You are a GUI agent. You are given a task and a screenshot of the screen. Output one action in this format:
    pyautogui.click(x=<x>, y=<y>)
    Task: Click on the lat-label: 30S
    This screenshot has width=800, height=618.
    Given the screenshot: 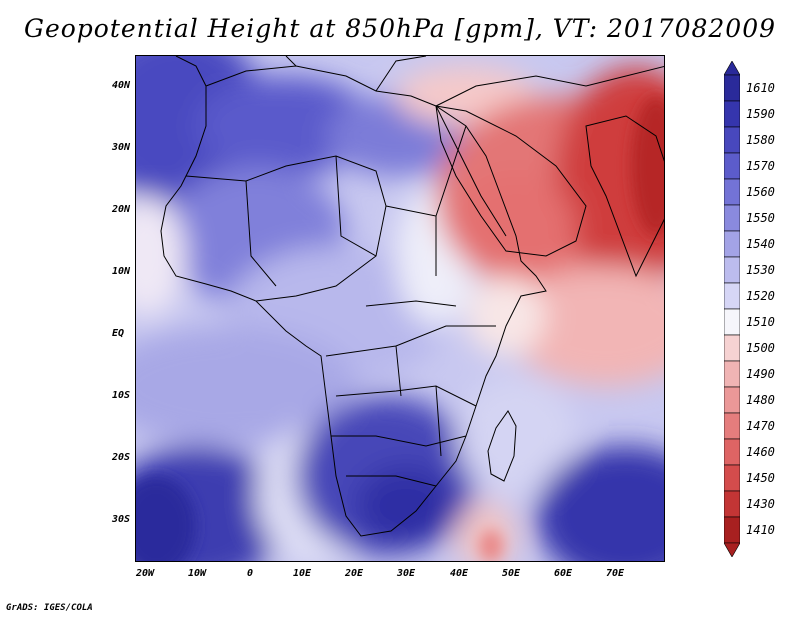 What is the action you would take?
    pyautogui.click(x=120, y=519)
    